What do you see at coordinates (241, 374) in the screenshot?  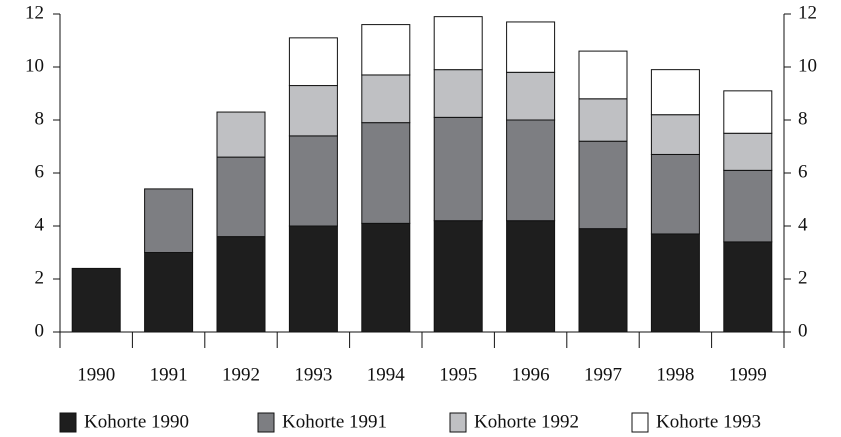 I see `x-tick-label: 1992` at bounding box center [241, 374].